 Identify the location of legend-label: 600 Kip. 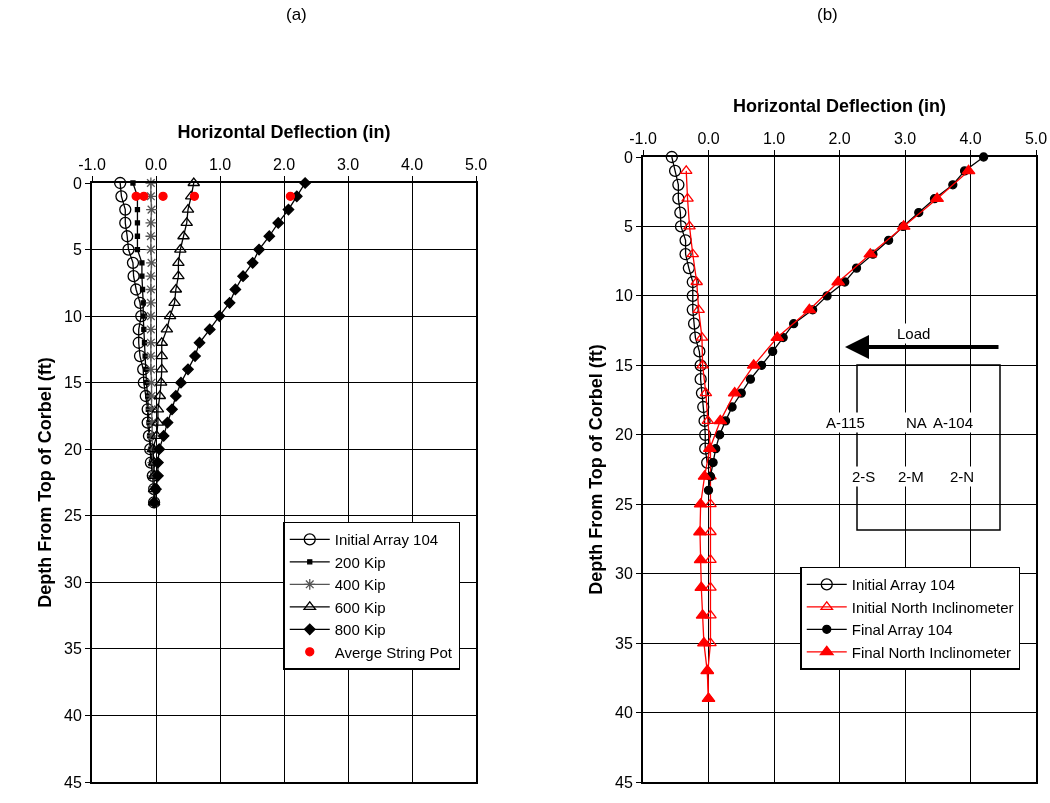
(360, 607).